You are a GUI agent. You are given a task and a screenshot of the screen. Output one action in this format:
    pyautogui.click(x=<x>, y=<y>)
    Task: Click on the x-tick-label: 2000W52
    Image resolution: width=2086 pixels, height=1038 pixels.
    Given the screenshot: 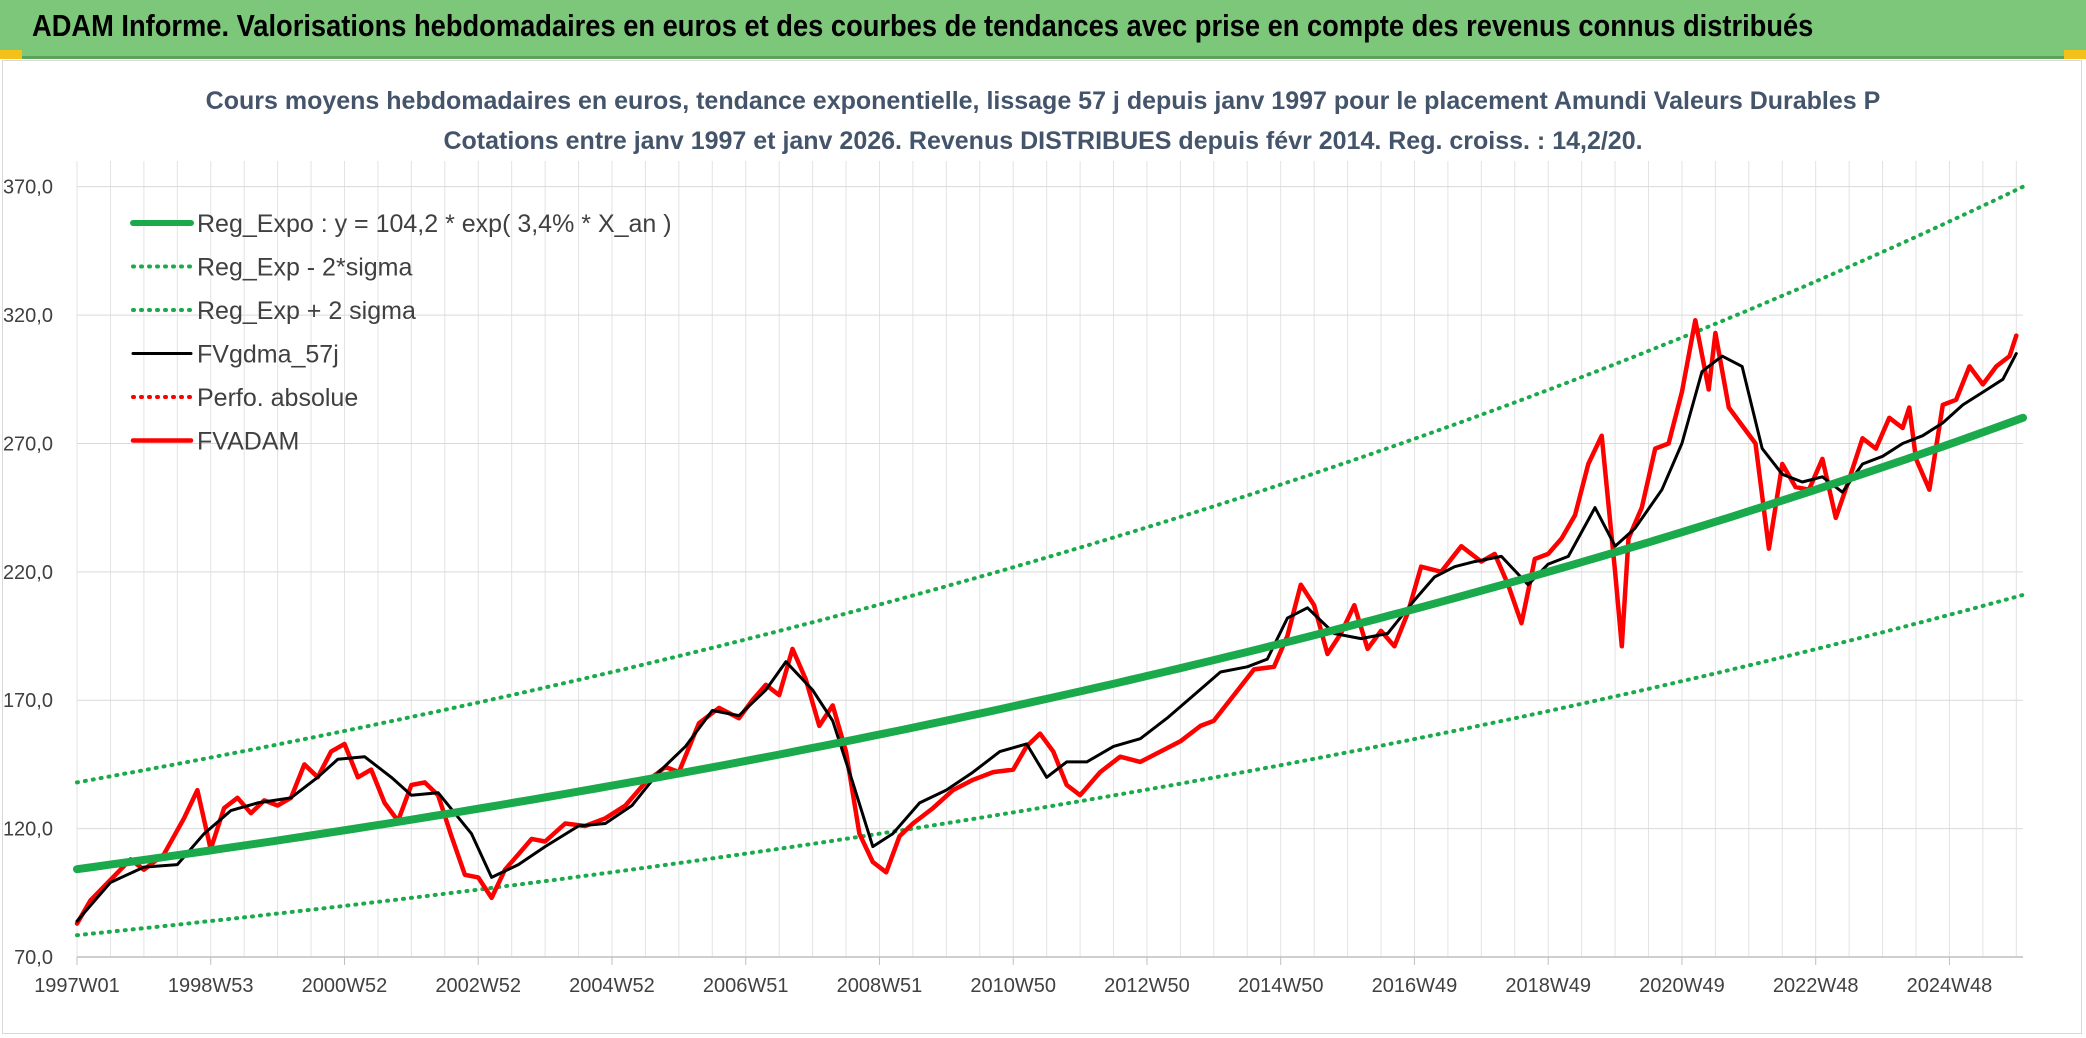 What is the action you would take?
    pyautogui.click(x=345, y=986)
    